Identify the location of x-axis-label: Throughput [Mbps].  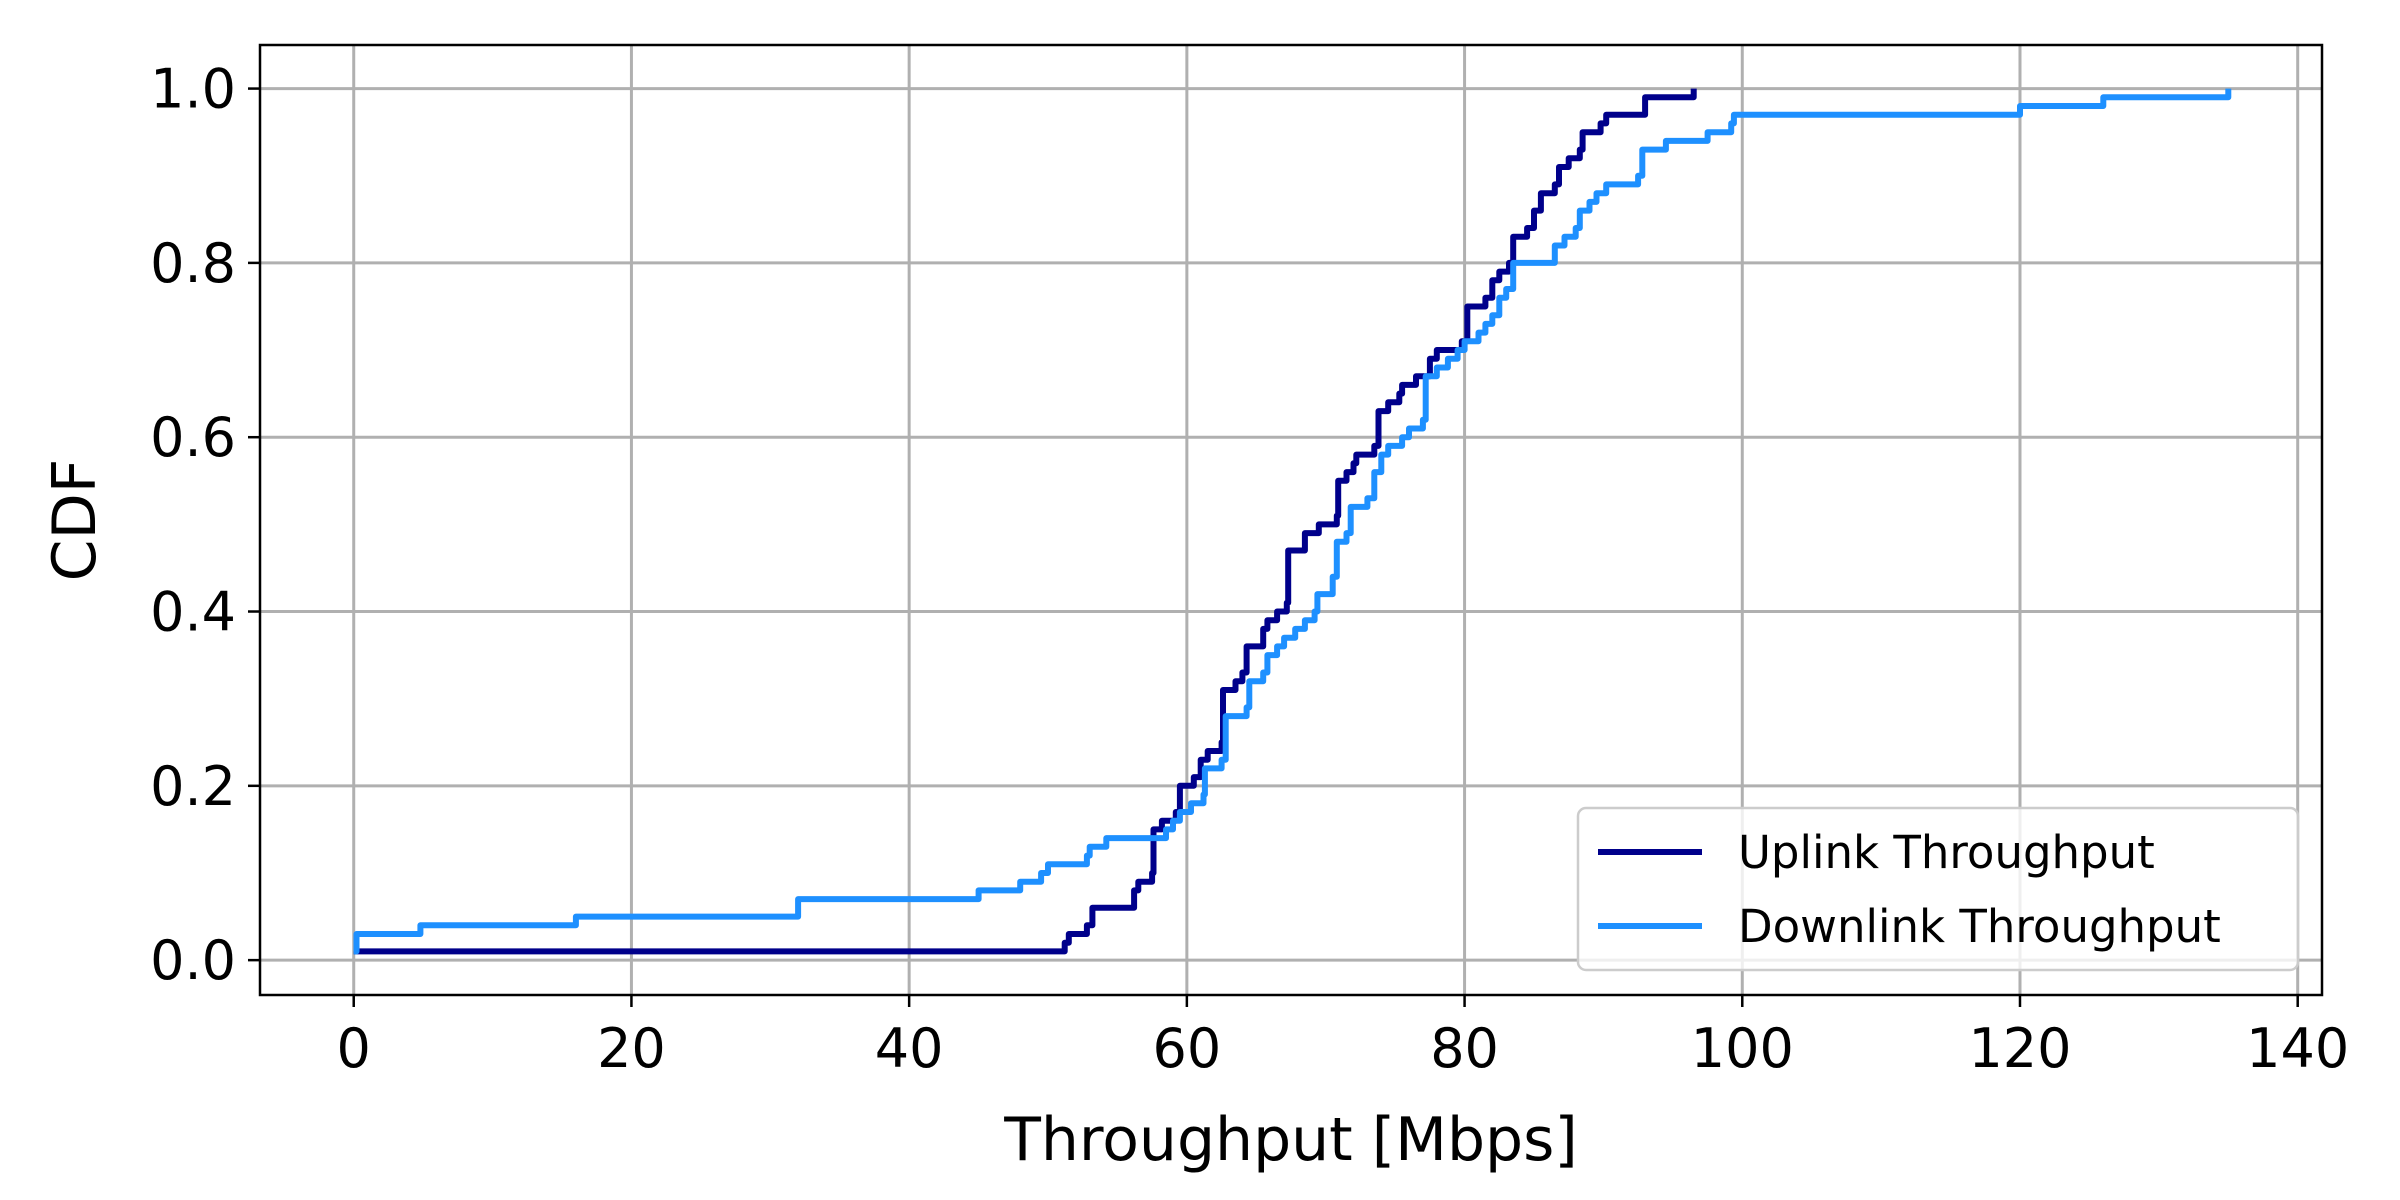
(1290, 1140).